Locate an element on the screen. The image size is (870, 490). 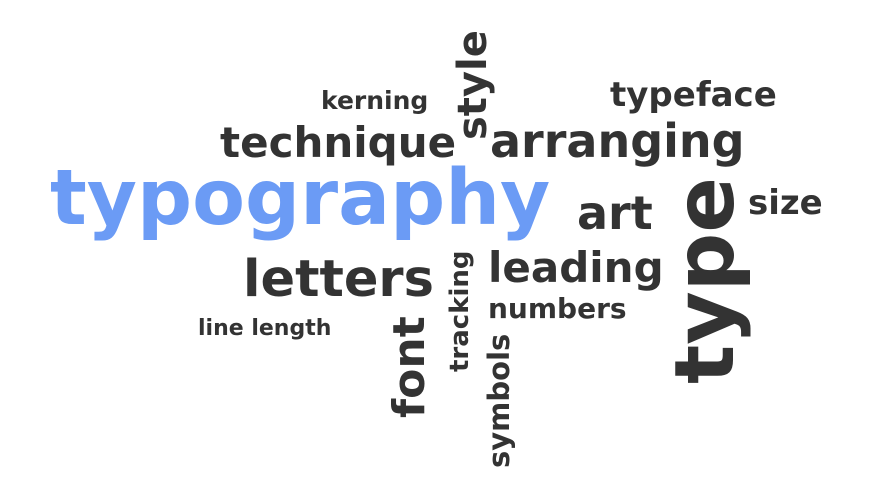
word-kerning: kerning is located at coordinates (375, 100).